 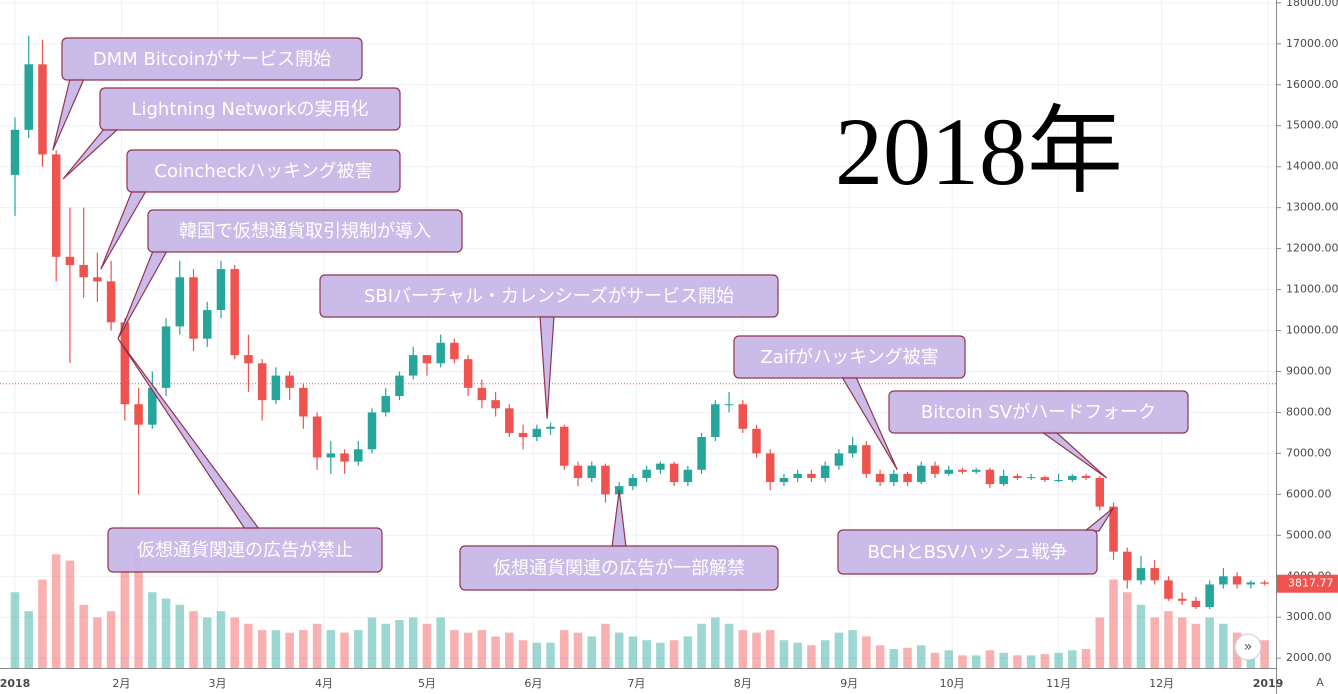 I want to click on x-tick-label: 3月, so click(x=218, y=683).